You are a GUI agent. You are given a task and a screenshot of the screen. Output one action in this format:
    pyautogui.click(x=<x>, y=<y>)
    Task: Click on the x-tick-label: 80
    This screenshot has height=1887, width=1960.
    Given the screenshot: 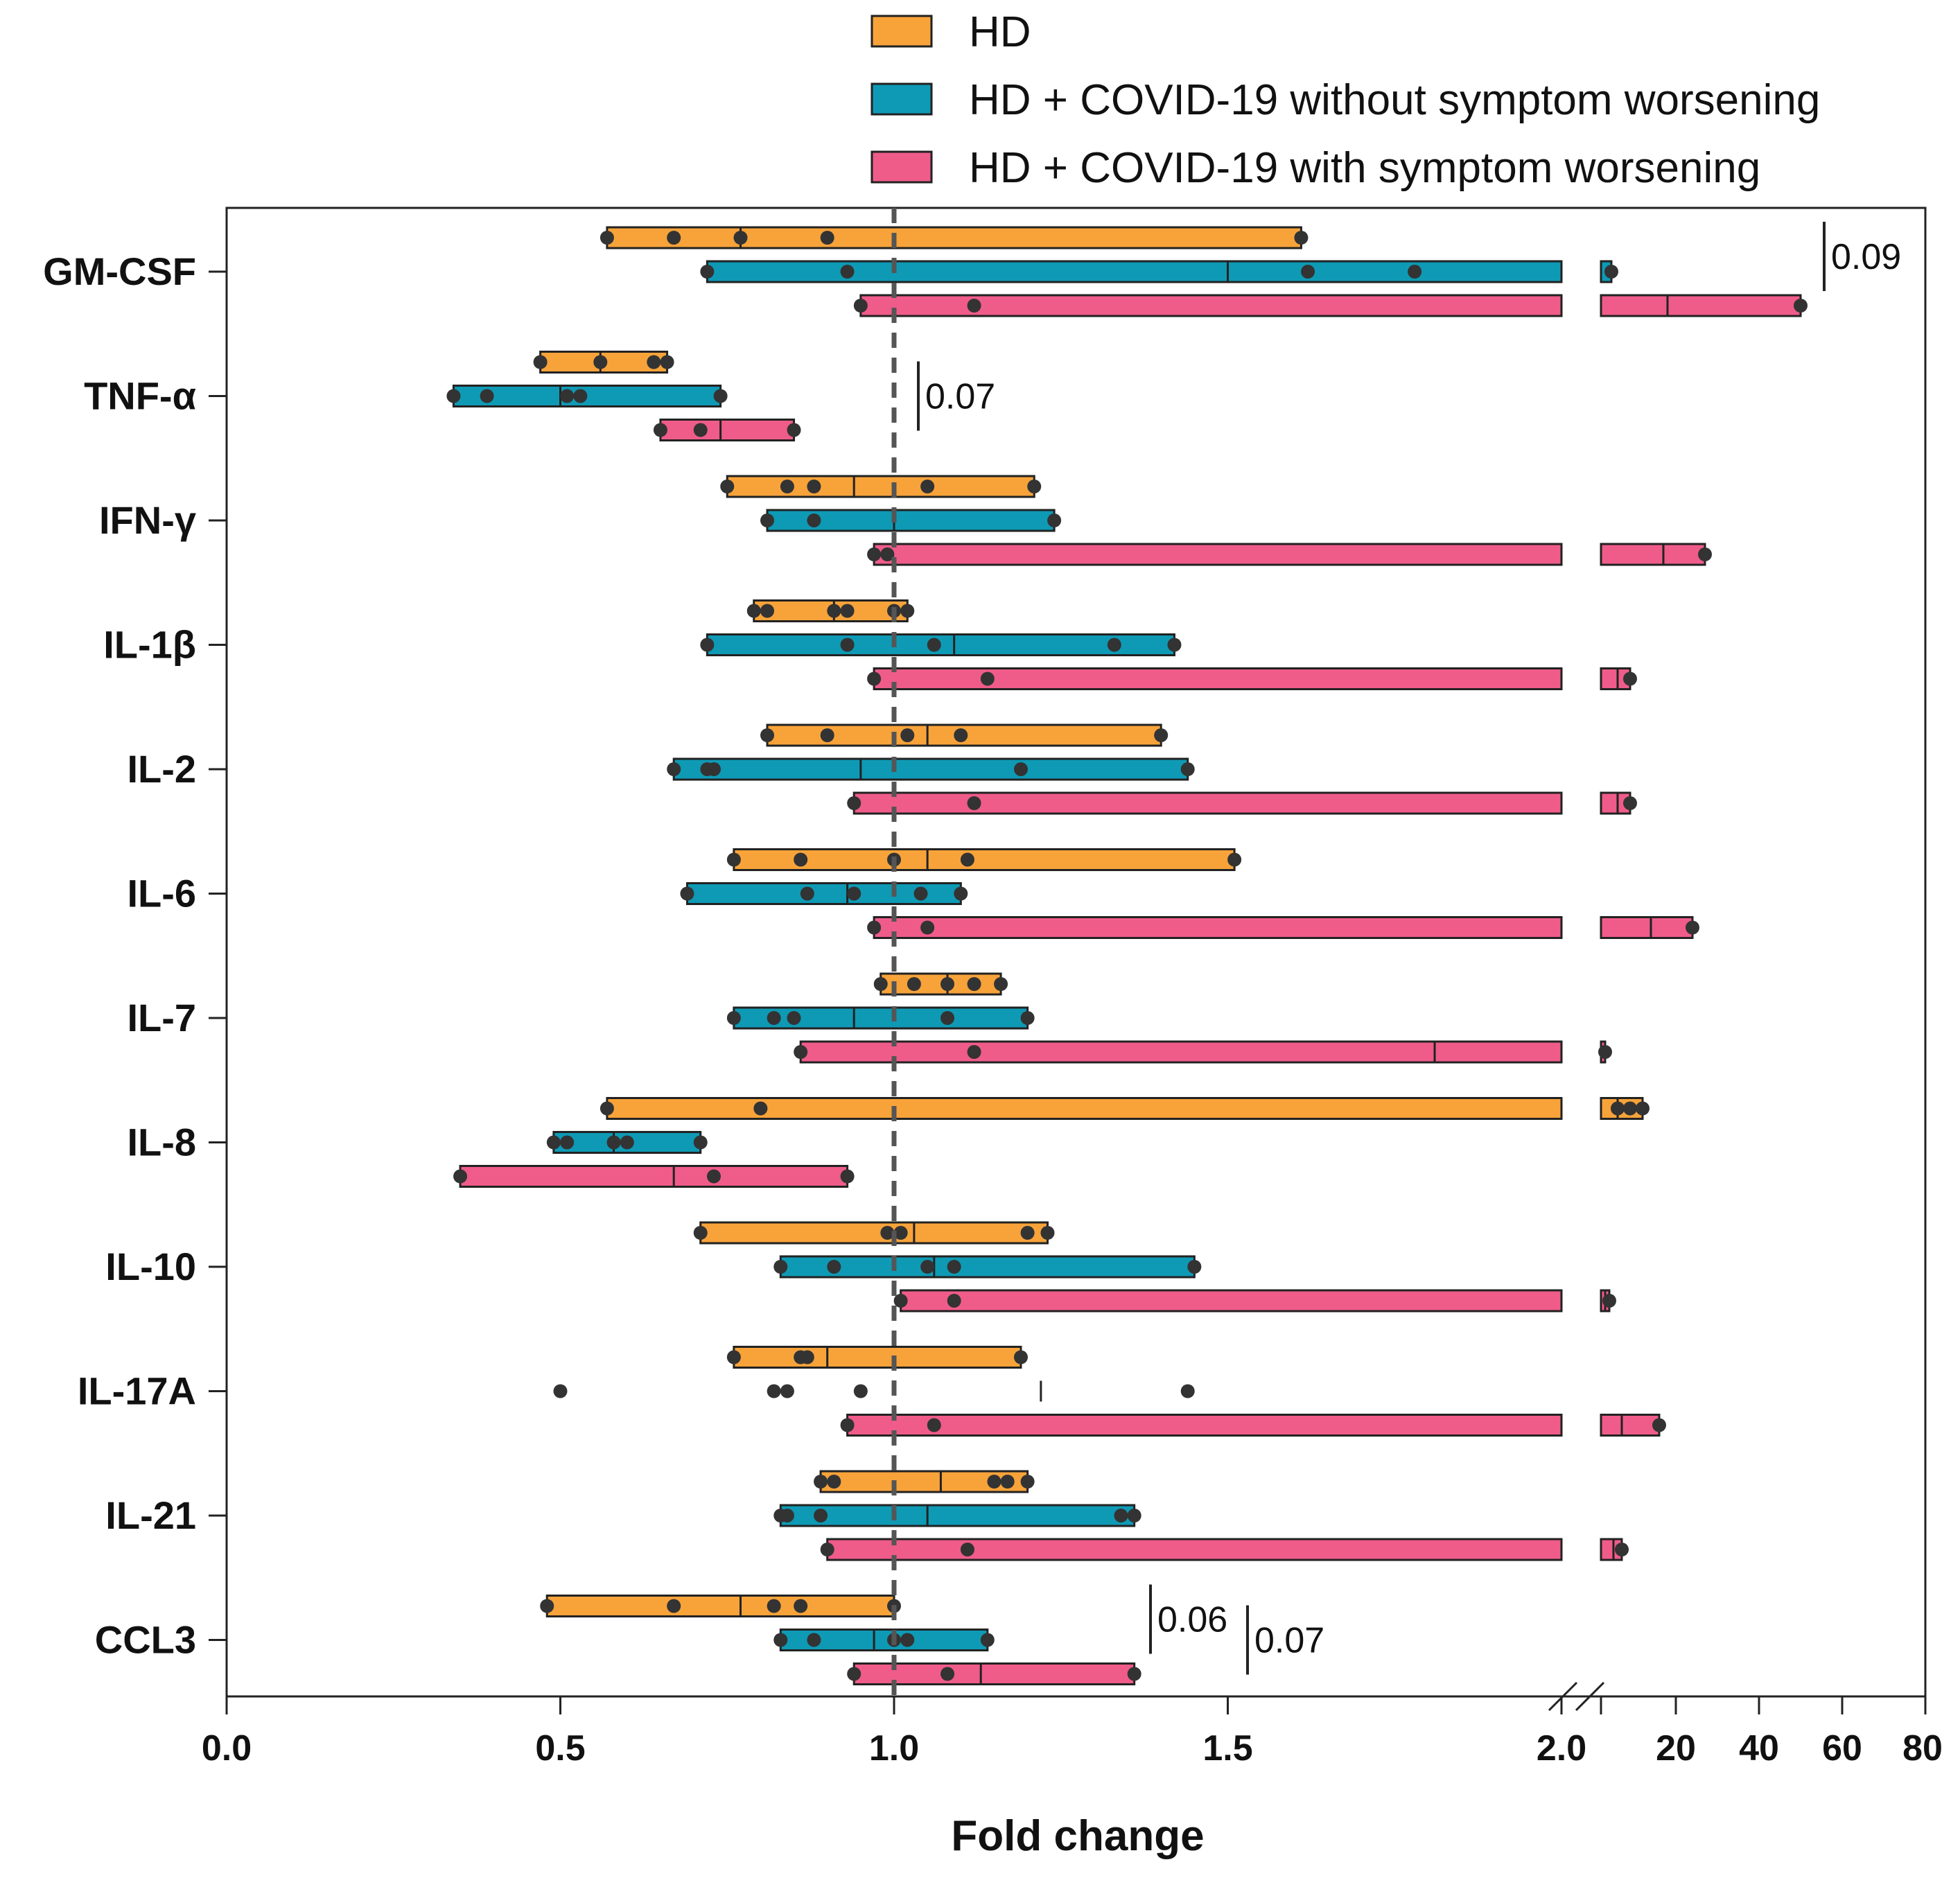 What is the action you would take?
    pyautogui.click(x=1922, y=1748)
    